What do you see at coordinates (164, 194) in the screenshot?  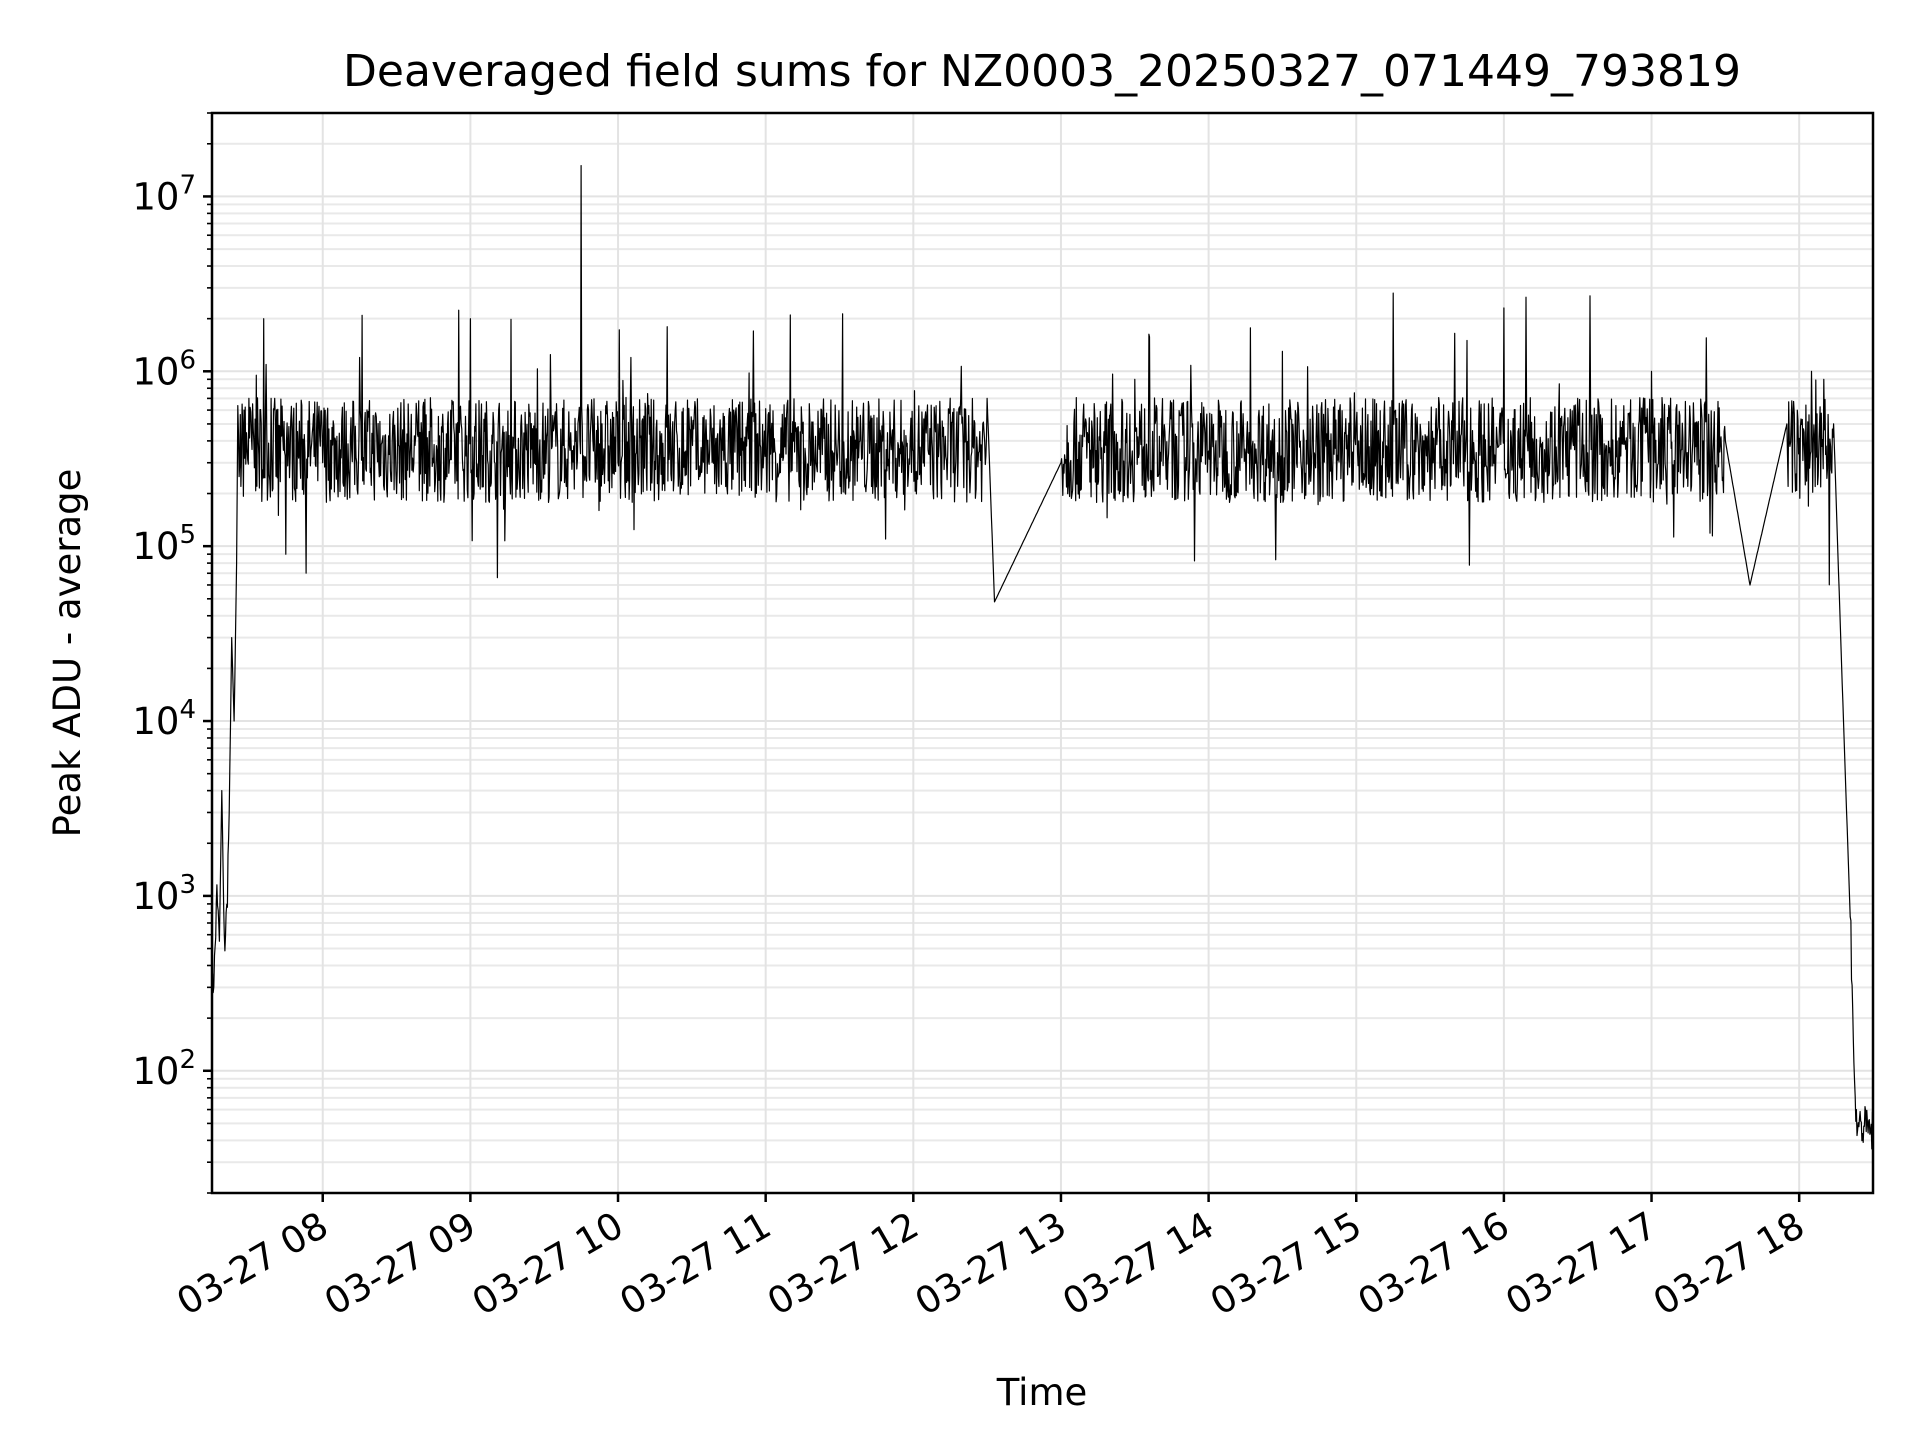 I see `y-tick-label: 107` at bounding box center [164, 194].